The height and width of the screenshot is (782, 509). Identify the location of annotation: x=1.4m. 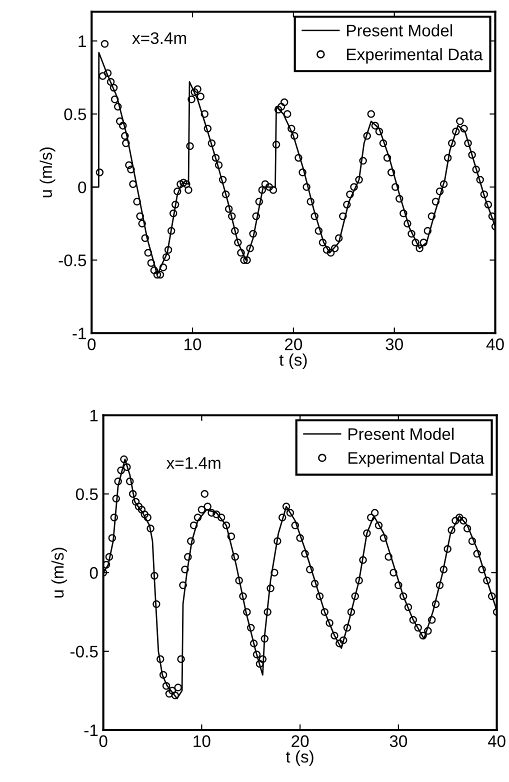
(193, 463).